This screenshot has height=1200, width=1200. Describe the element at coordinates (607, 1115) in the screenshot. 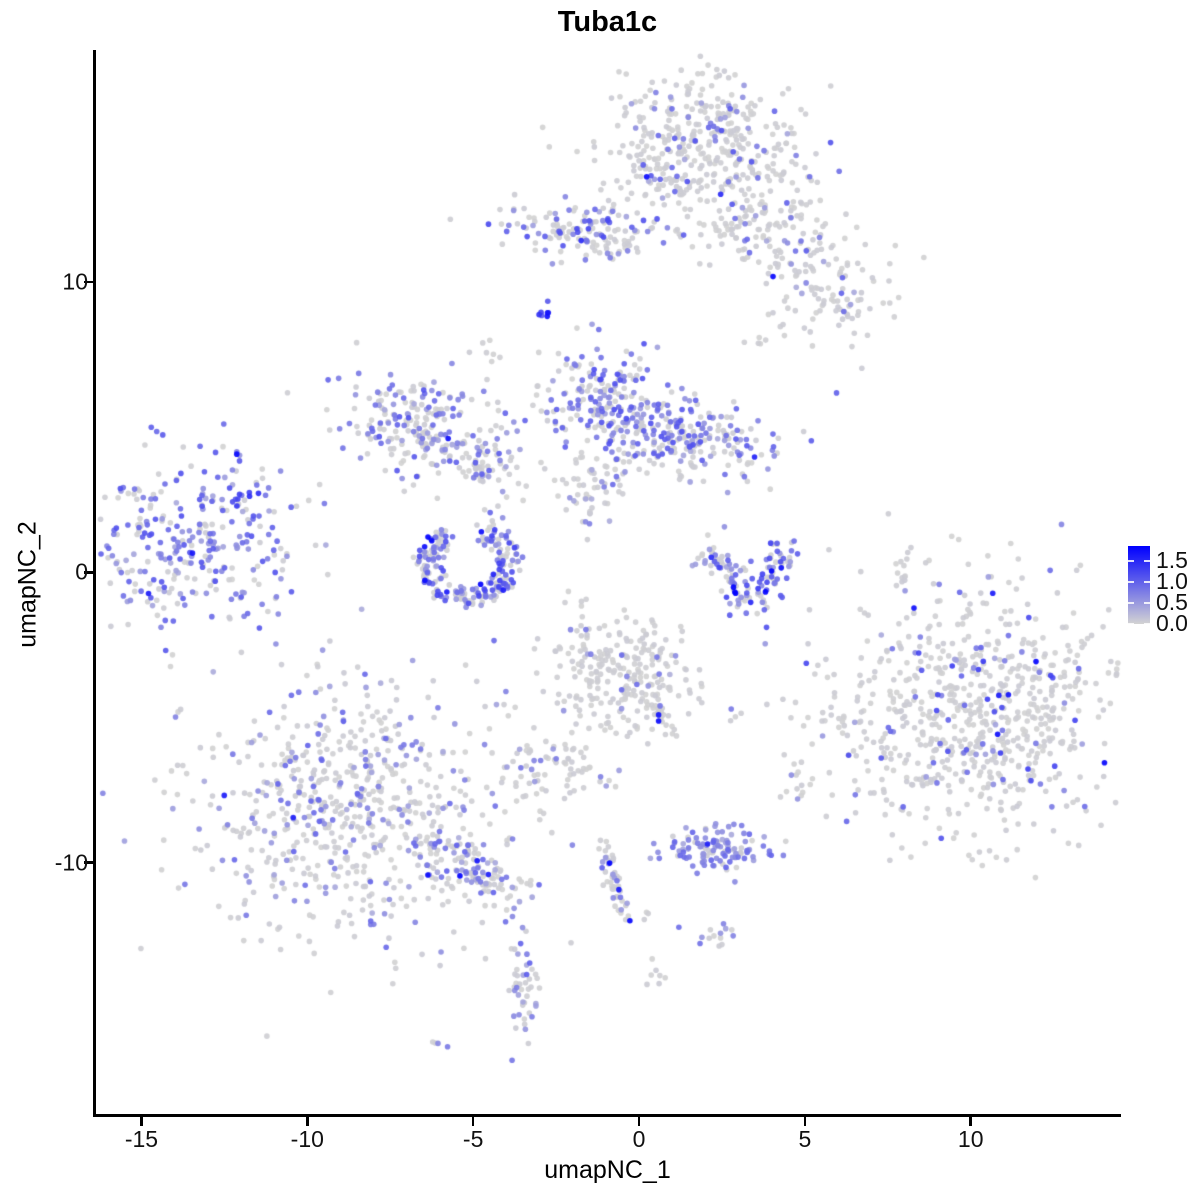

I see `x-axis-line` at that location.